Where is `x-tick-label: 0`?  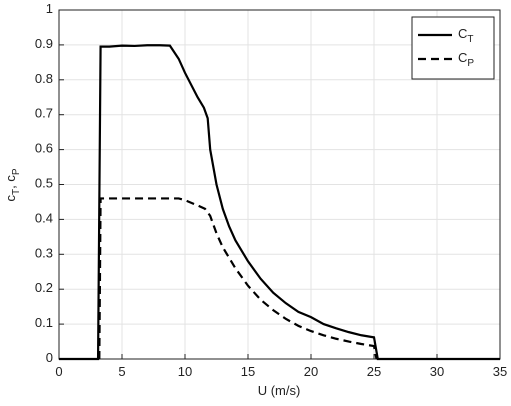 x-tick-label: 0 is located at coordinates (58, 371).